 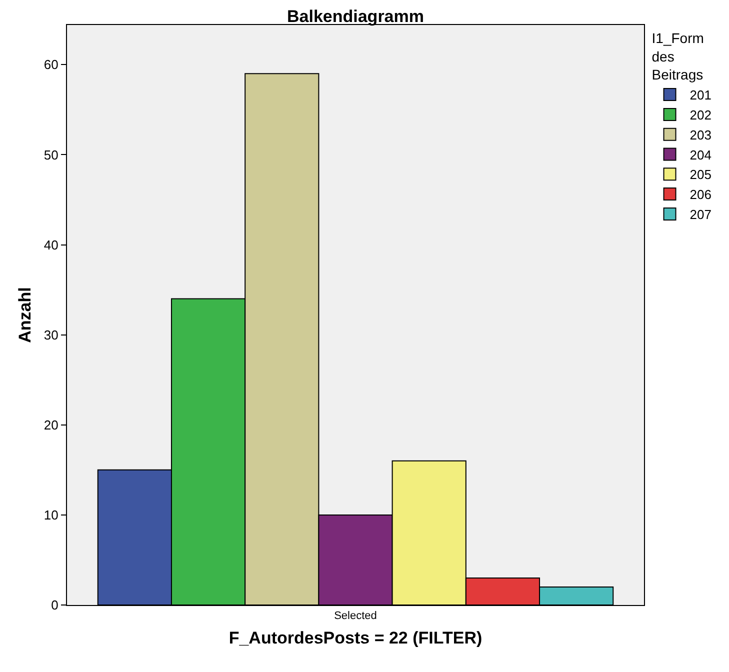 I want to click on y-tick-label: 40, so click(x=51, y=244).